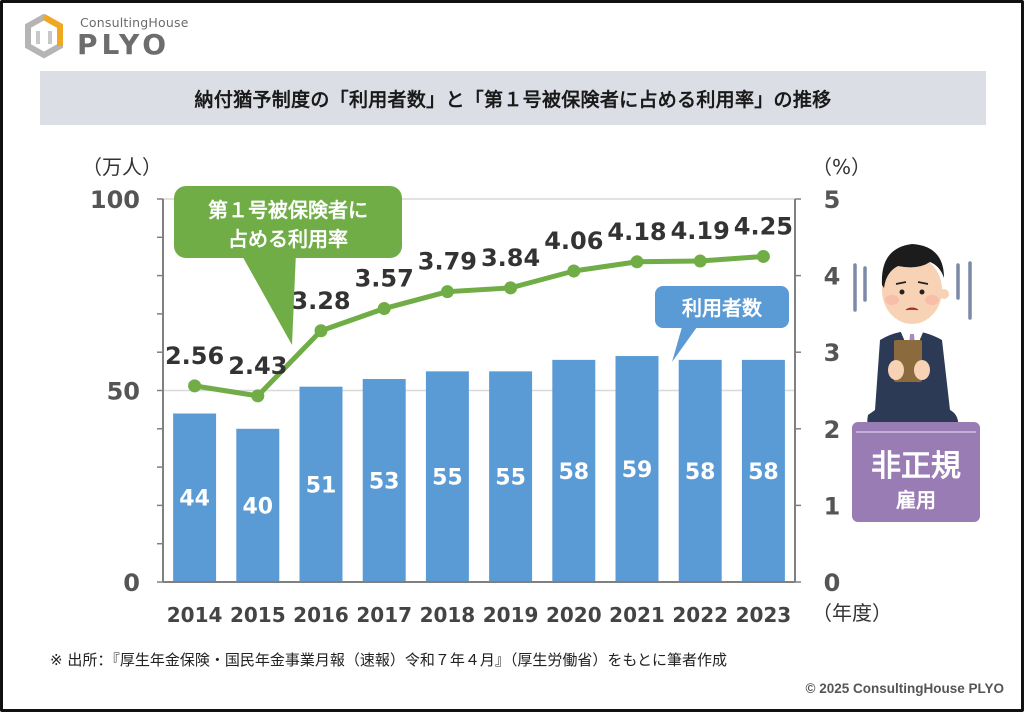  I want to click on bar-value-label: 53, so click(384, 482).